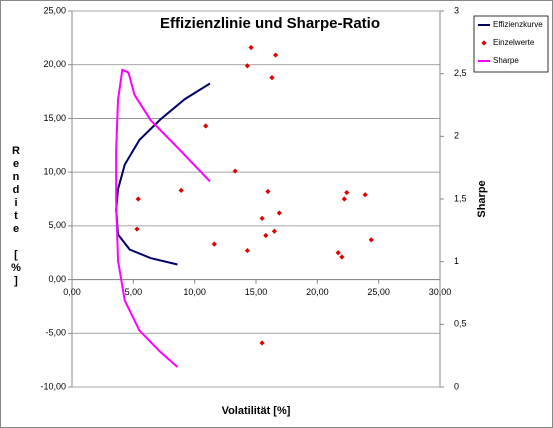  Describe the element at coordinates (378, 292) in the screenshot. I see `x-tick-label: 25,00` at that location.